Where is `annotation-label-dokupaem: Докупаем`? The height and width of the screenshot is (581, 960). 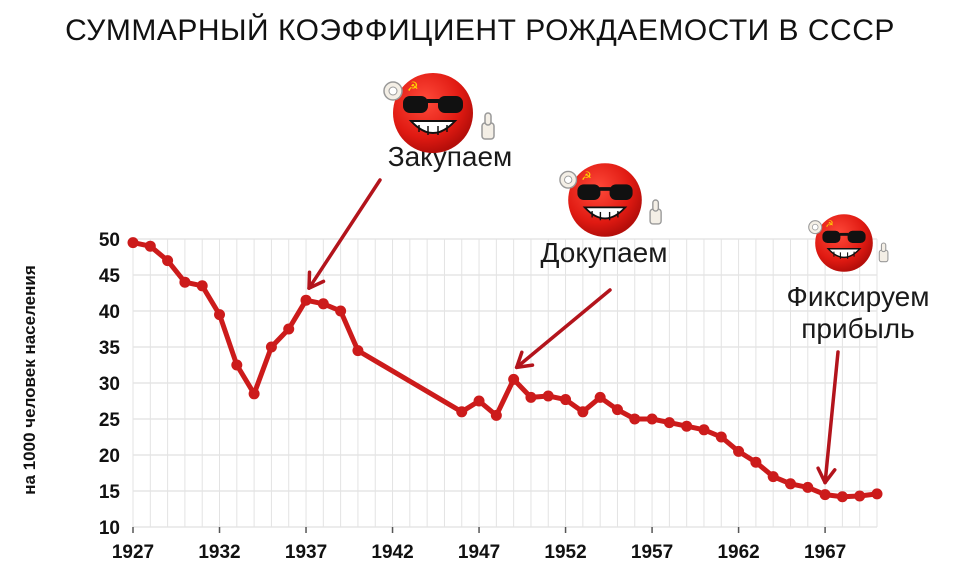 annotation-label-dokupaem: Докупаем is located at coordinates (604, 252).